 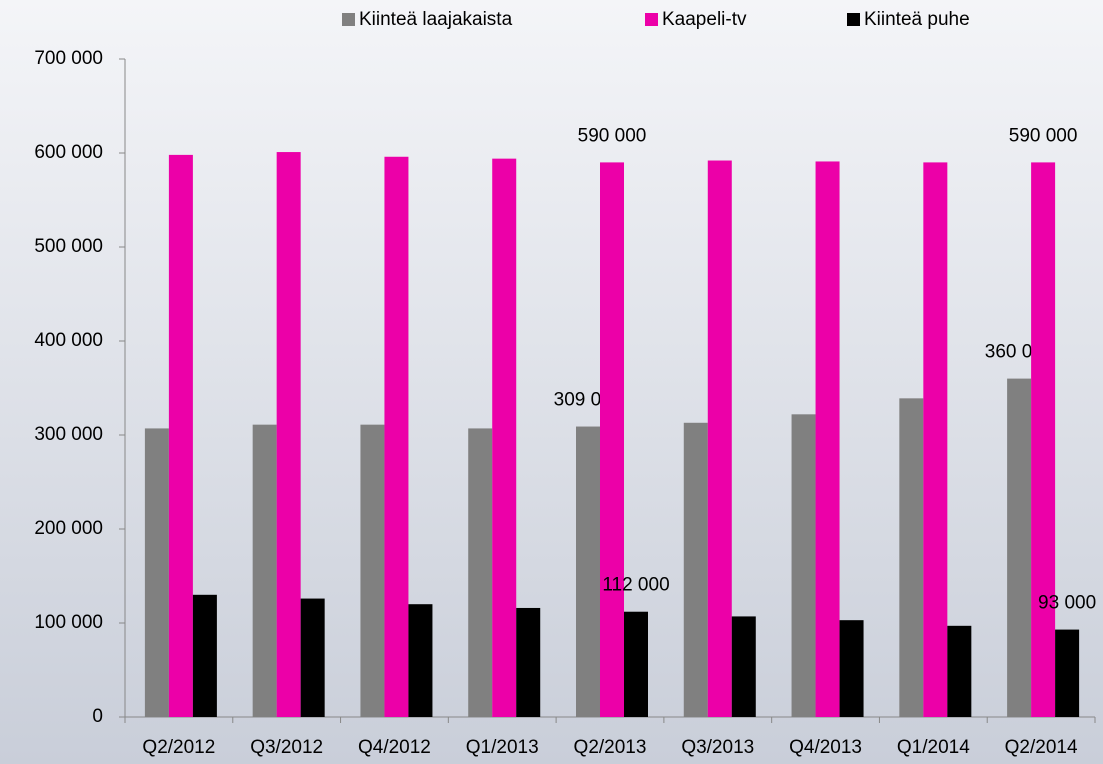 I want to click on y-tick-label: 600 000, so click(x=68, y=152).